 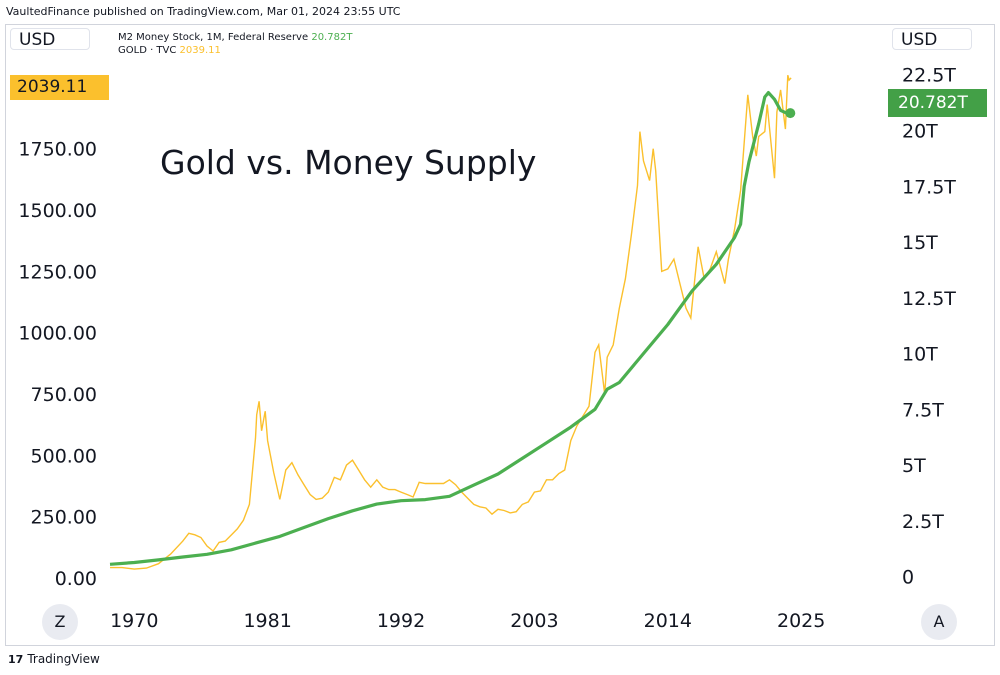 I want to click on left-axis-tick: 250.00, so click(x=64, y=518).